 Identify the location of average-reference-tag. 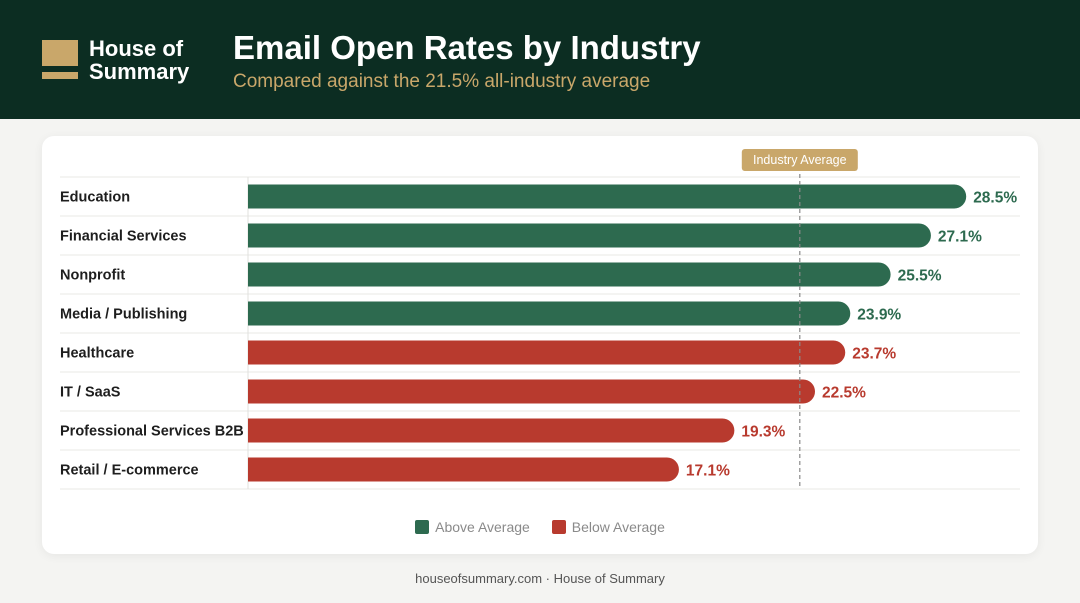
(799, 160).